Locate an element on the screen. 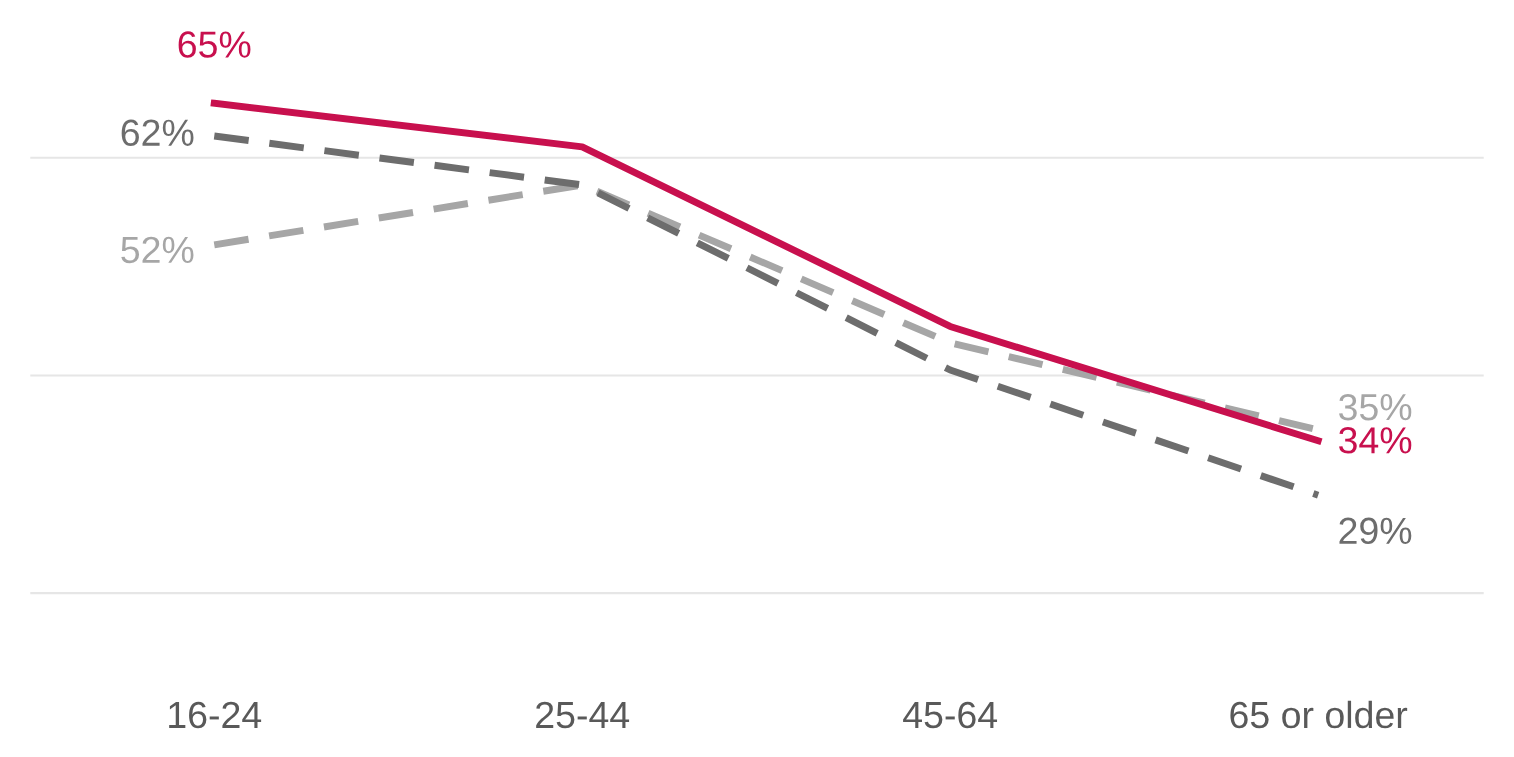 This screenshot has height=757, width=1514. data-label: 65% is located at coordinates (214, 44).